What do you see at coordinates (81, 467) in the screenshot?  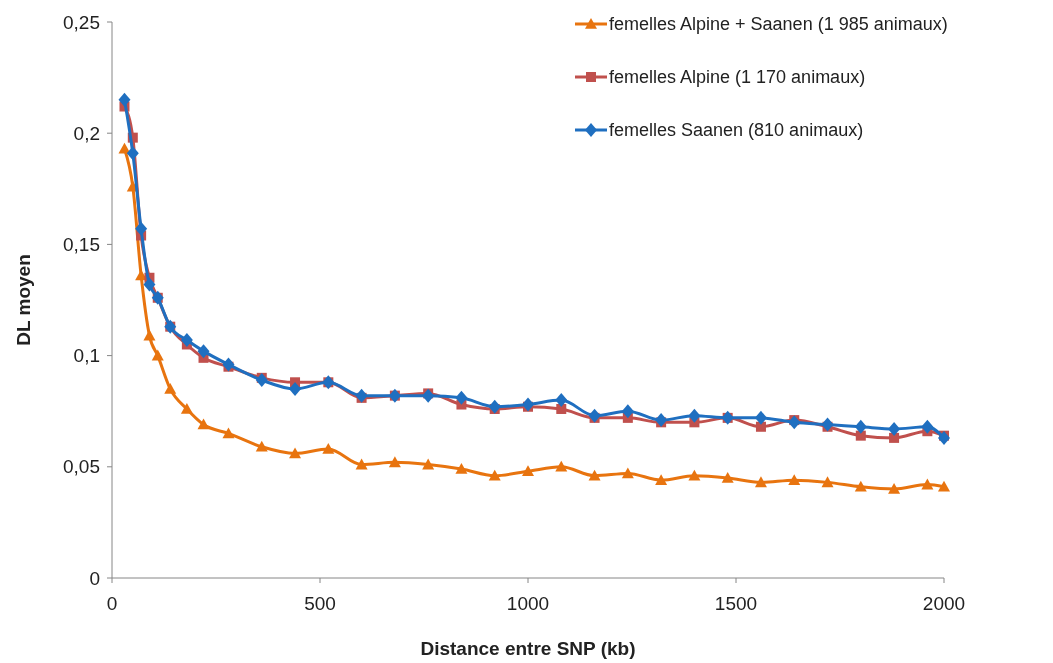 I see `y-tick-label: 0,05` at bounding box center [81, 467].